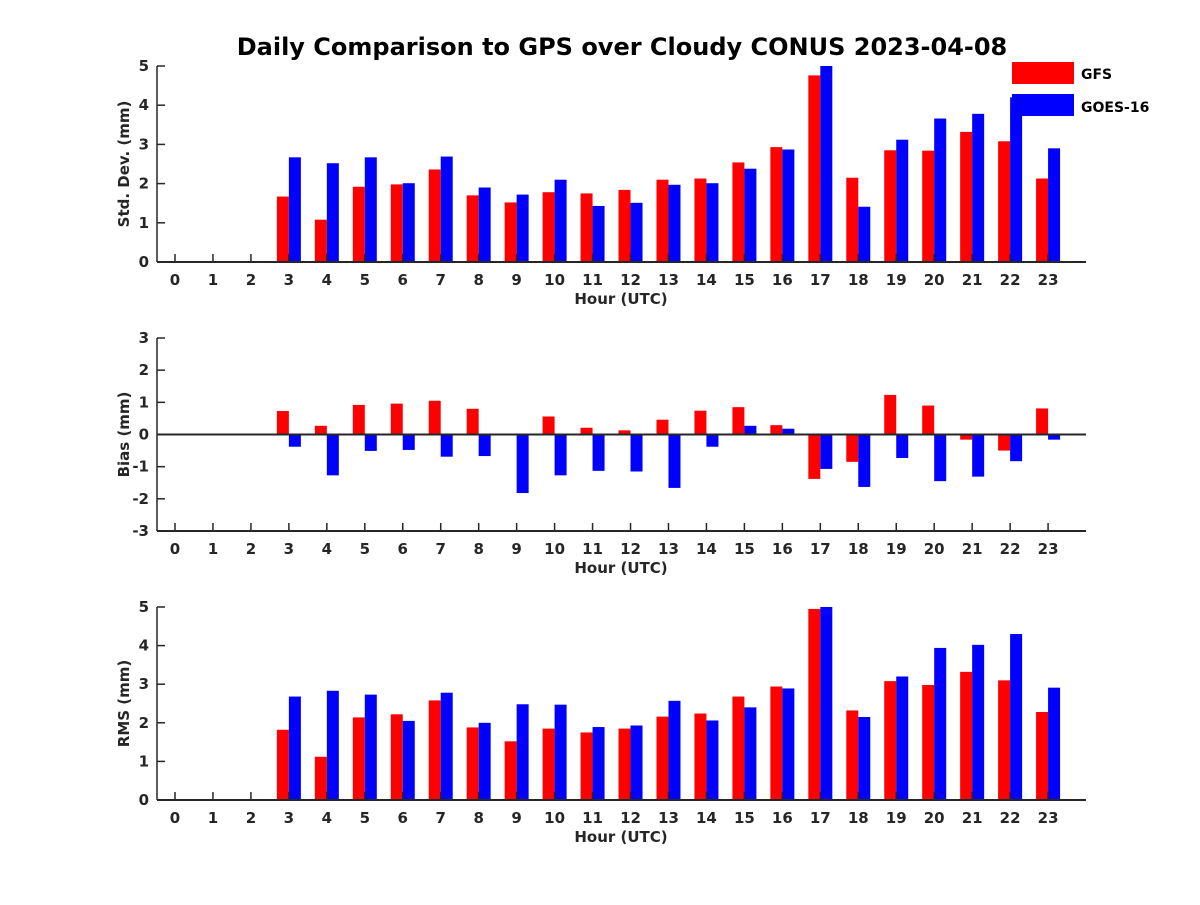  I want to click on rms-x-tick-label-23: 23, so click(1048, 818).